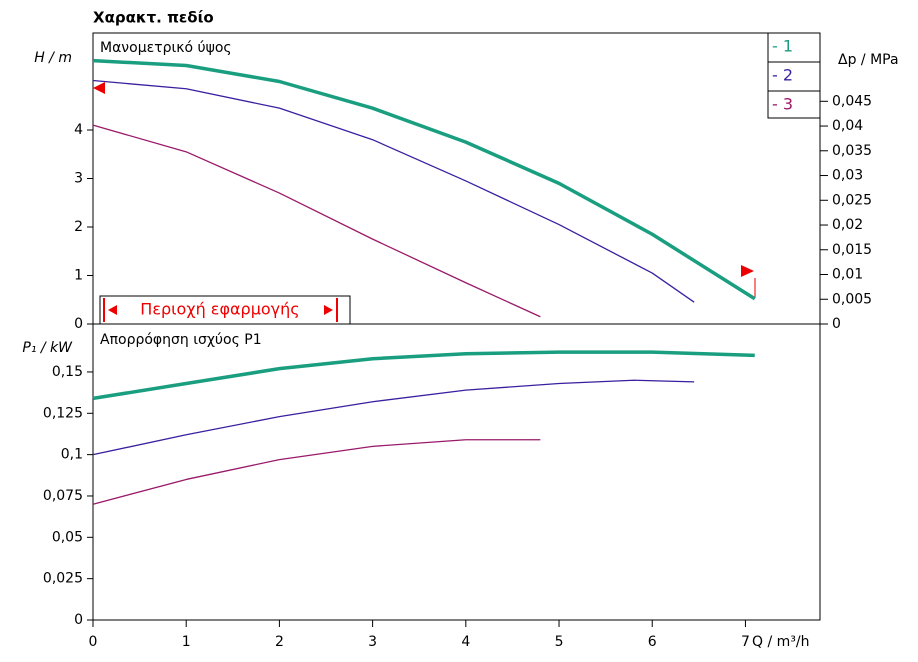  Describe the element at coordinates (852, 200) in the screenshot. I see `y2-tick-label: 0,025` at that location.